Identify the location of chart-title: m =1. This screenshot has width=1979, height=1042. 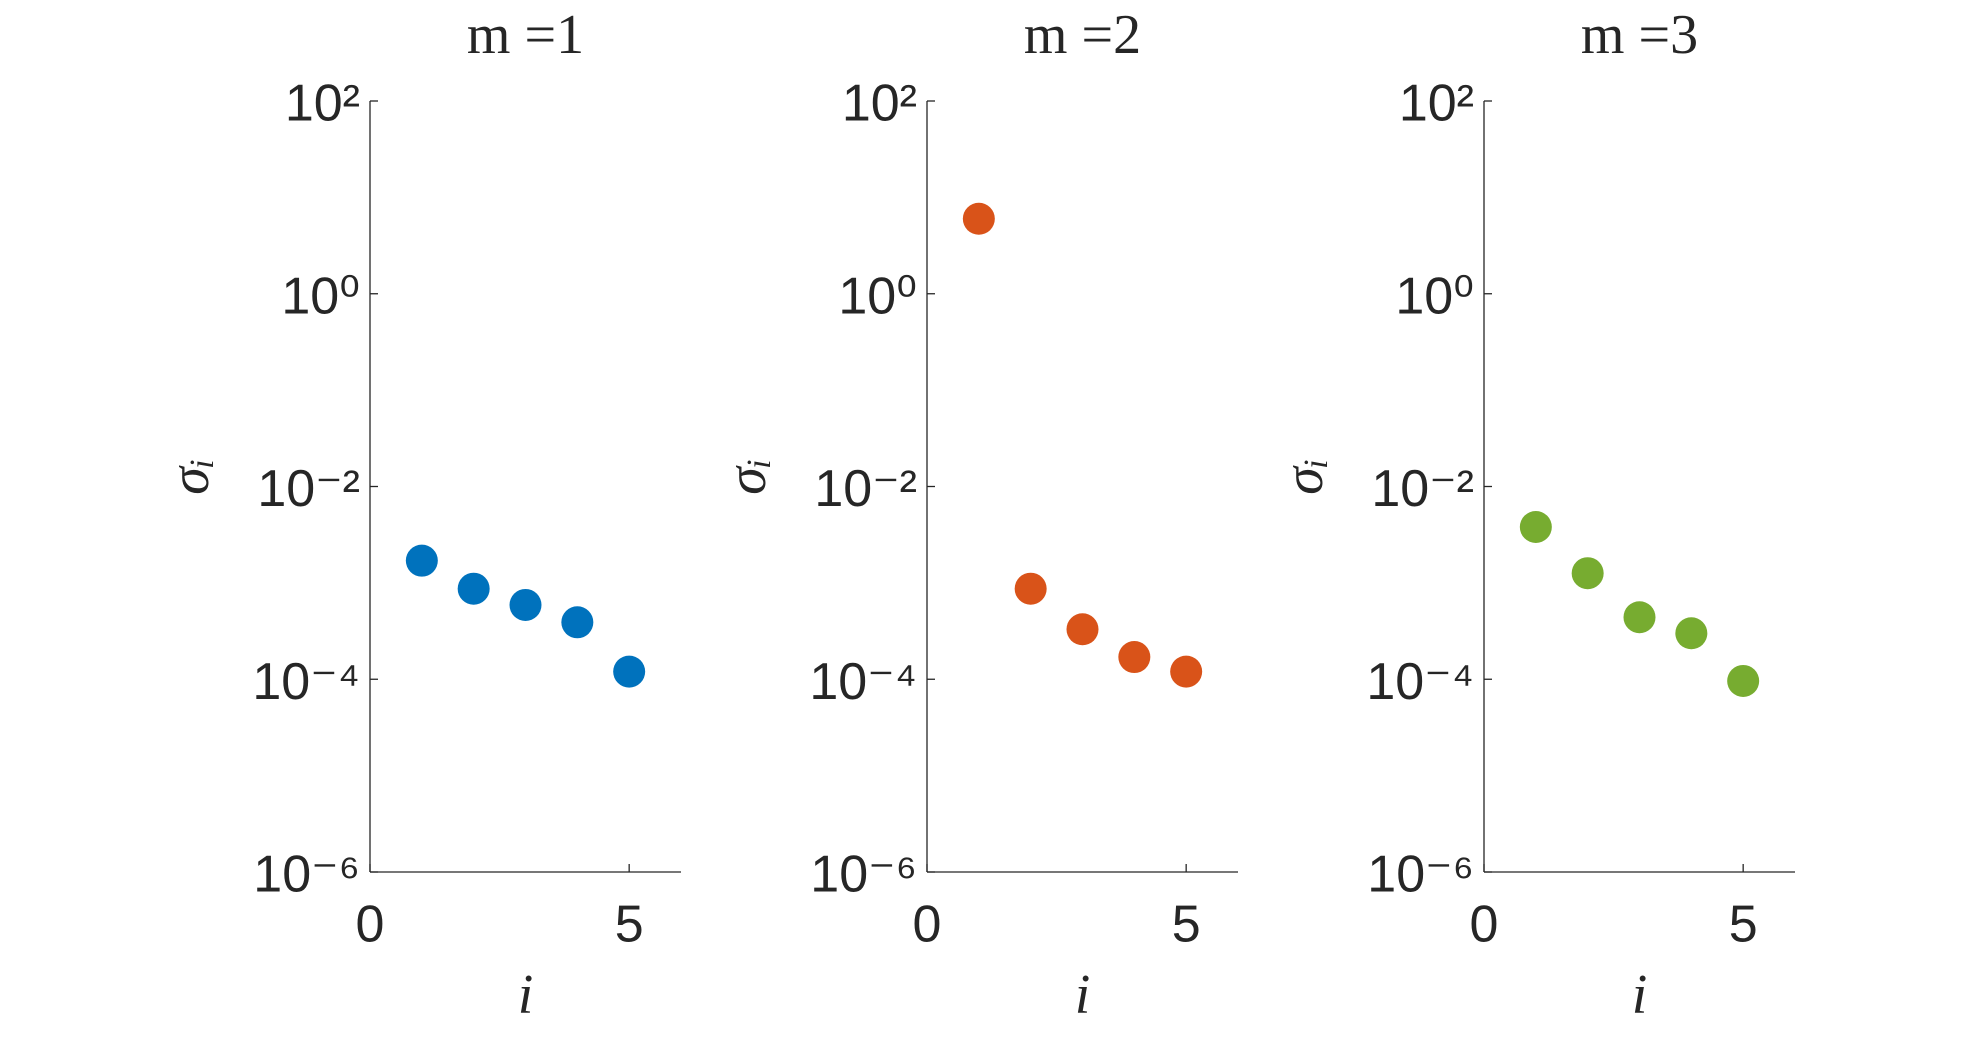
(525, 35).